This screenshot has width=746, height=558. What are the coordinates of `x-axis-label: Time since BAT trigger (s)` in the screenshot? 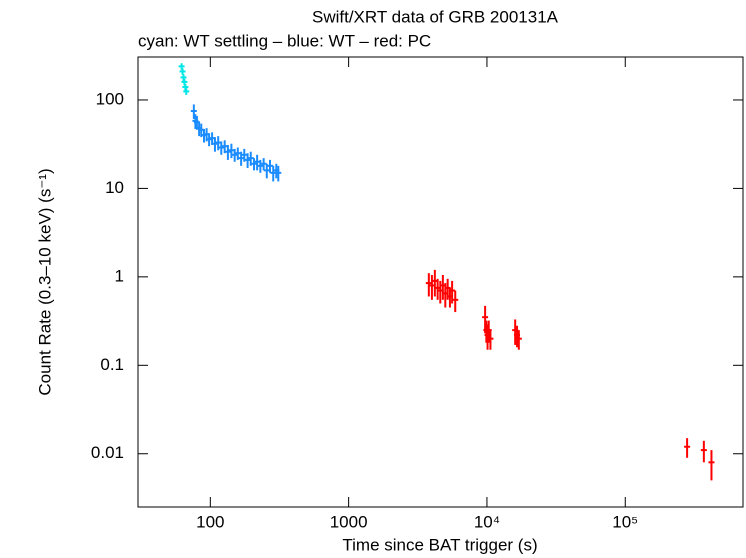 It's located at (439, 544).